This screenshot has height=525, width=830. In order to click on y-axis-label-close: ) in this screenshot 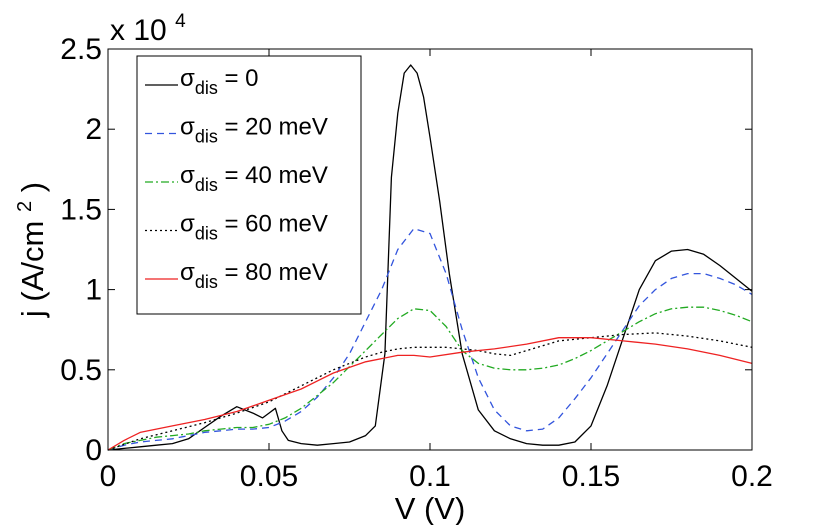, I will do `click(32, 187)`.